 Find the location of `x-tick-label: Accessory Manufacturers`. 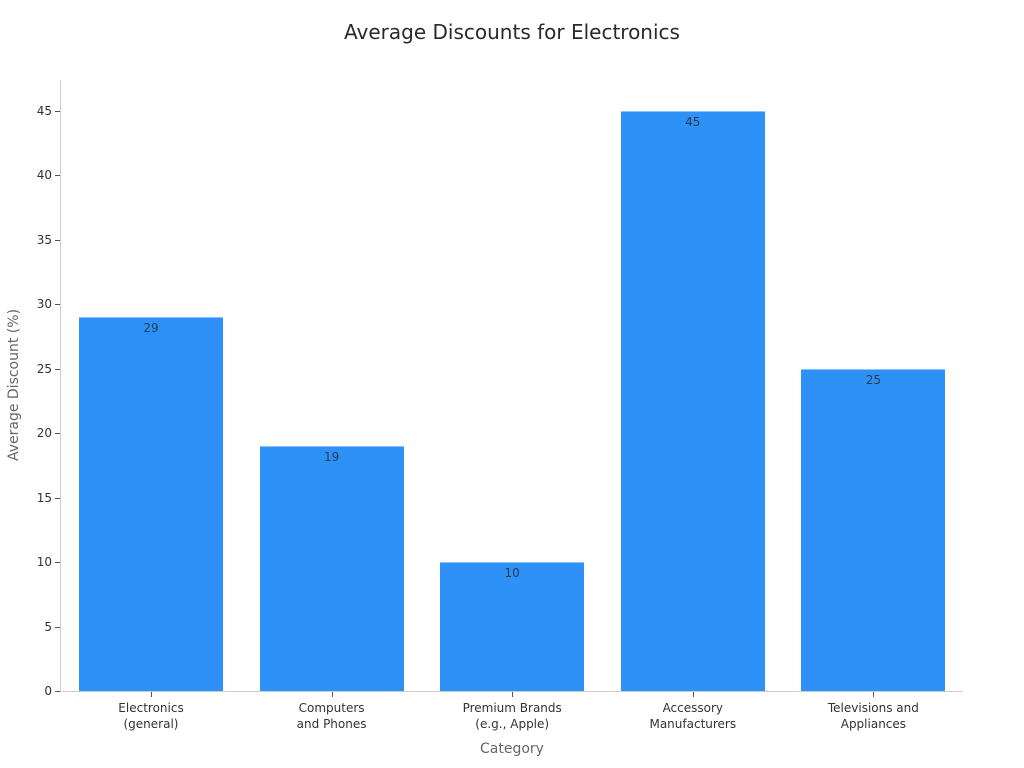

x-tick-label: Accessory Manufacturers is located at coordinates (693, 716).